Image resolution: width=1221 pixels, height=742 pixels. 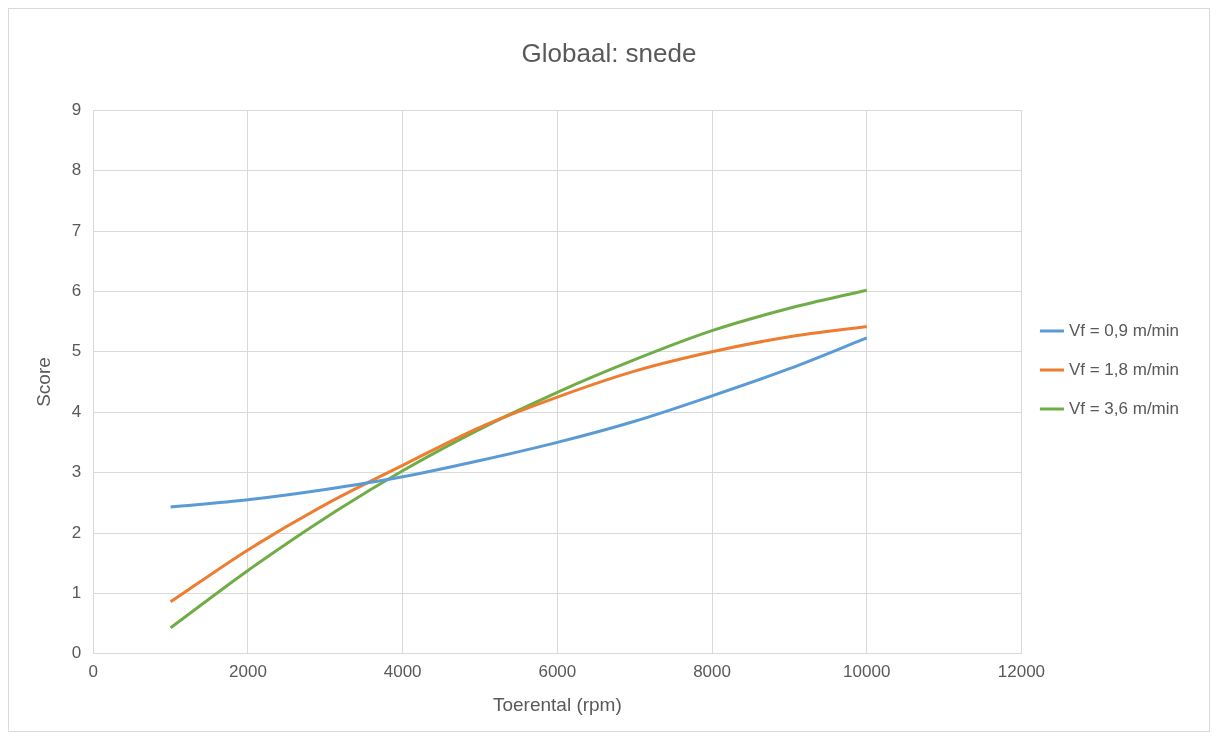 I want to click on x-tick-label: 0, so click(x=93, y=671).